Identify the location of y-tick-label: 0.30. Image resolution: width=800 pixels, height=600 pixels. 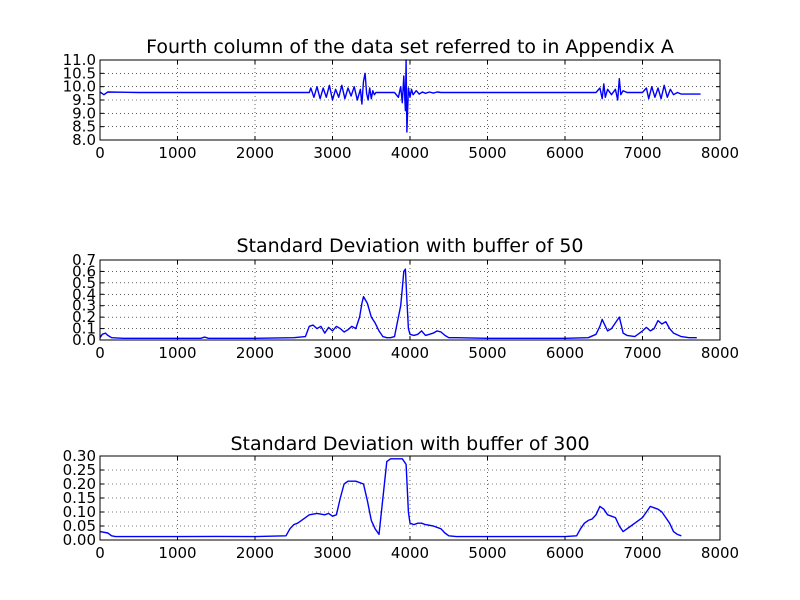
(79, 456).